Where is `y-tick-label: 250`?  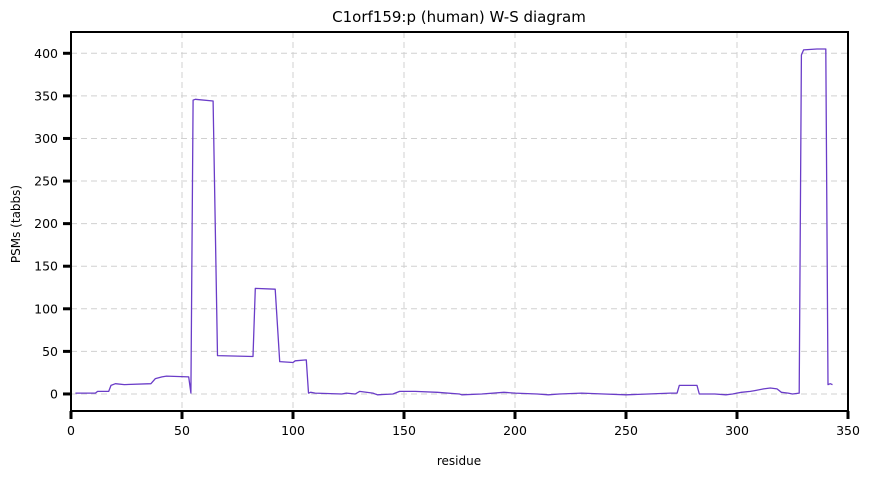 y-tick-label: 250 is located at coordinates (46, 181).